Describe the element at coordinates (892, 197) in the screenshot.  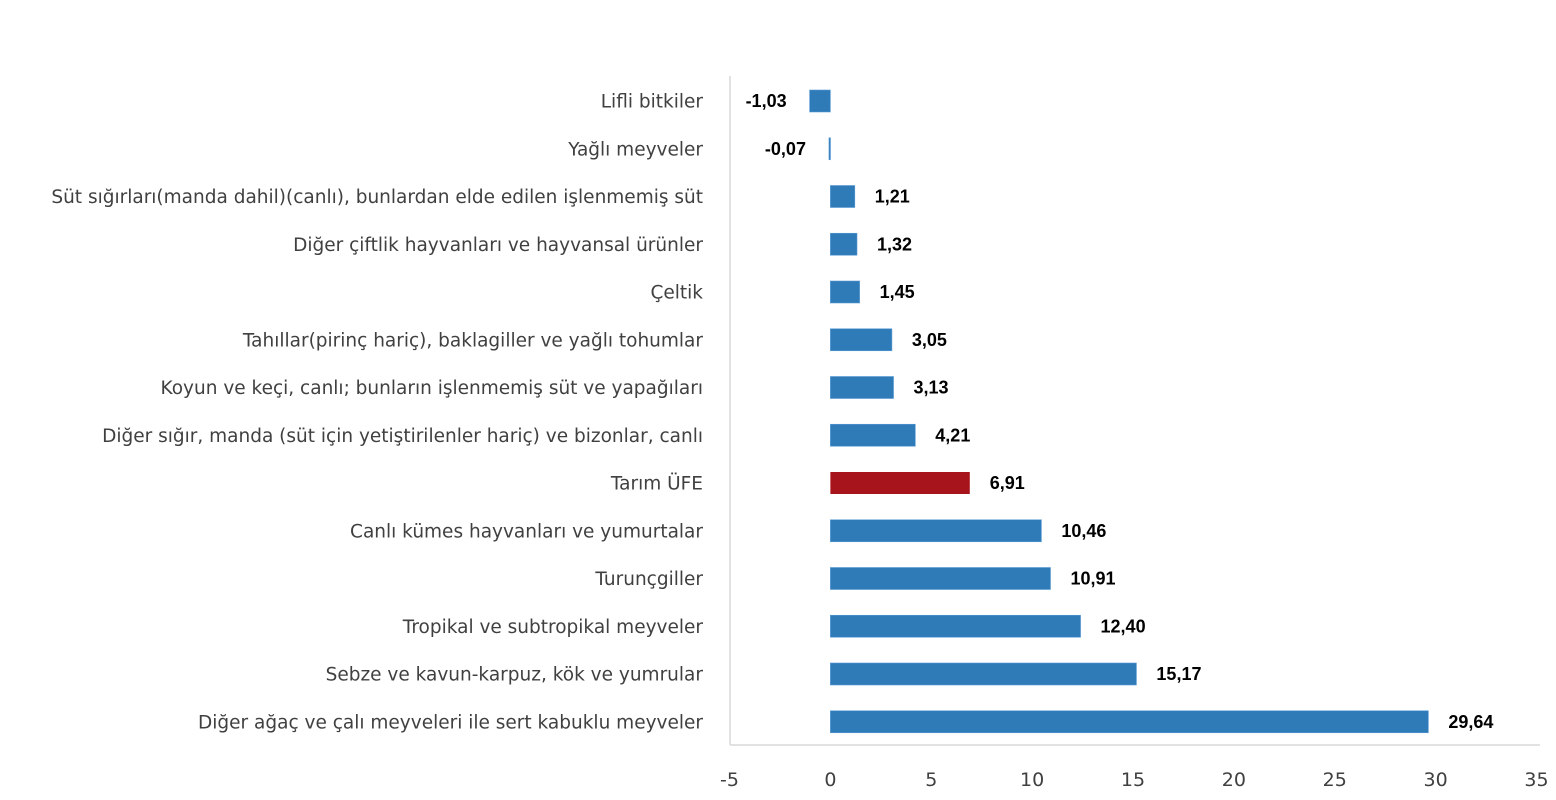
I see `data-label: 1,21` at that location.